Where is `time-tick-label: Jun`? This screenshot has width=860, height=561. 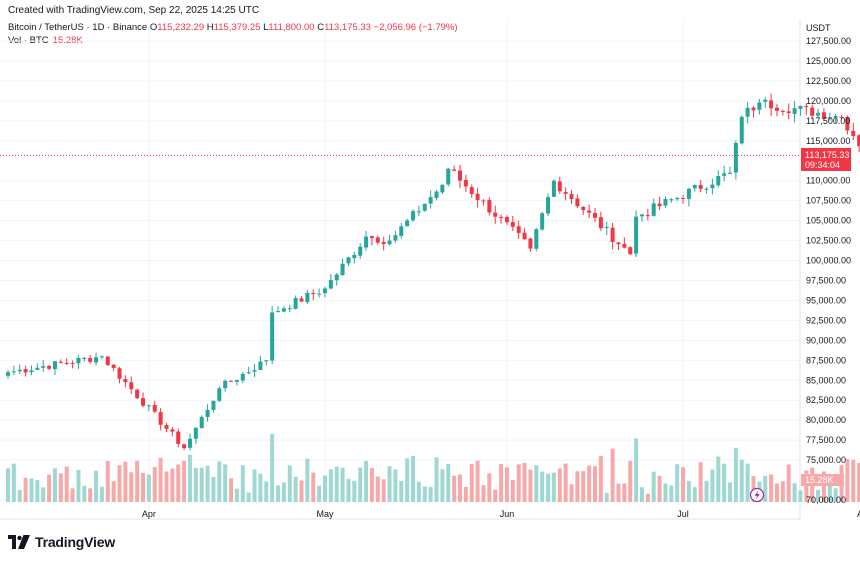
time-tick-label: Jun is located at coordinates (507, 514).